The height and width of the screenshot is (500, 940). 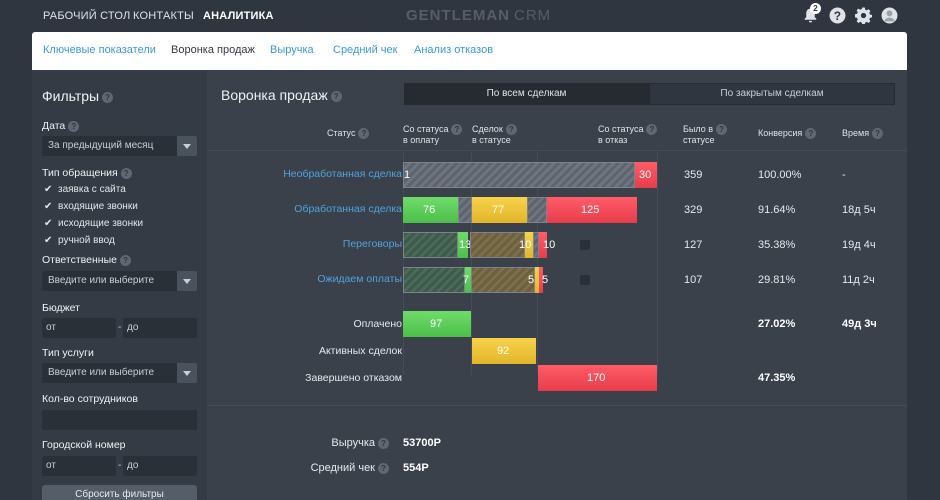 What do you see at coordinates (48, 206) in the screenshot?
I see `check-icon: ✔` at bounding box center [48, 206].